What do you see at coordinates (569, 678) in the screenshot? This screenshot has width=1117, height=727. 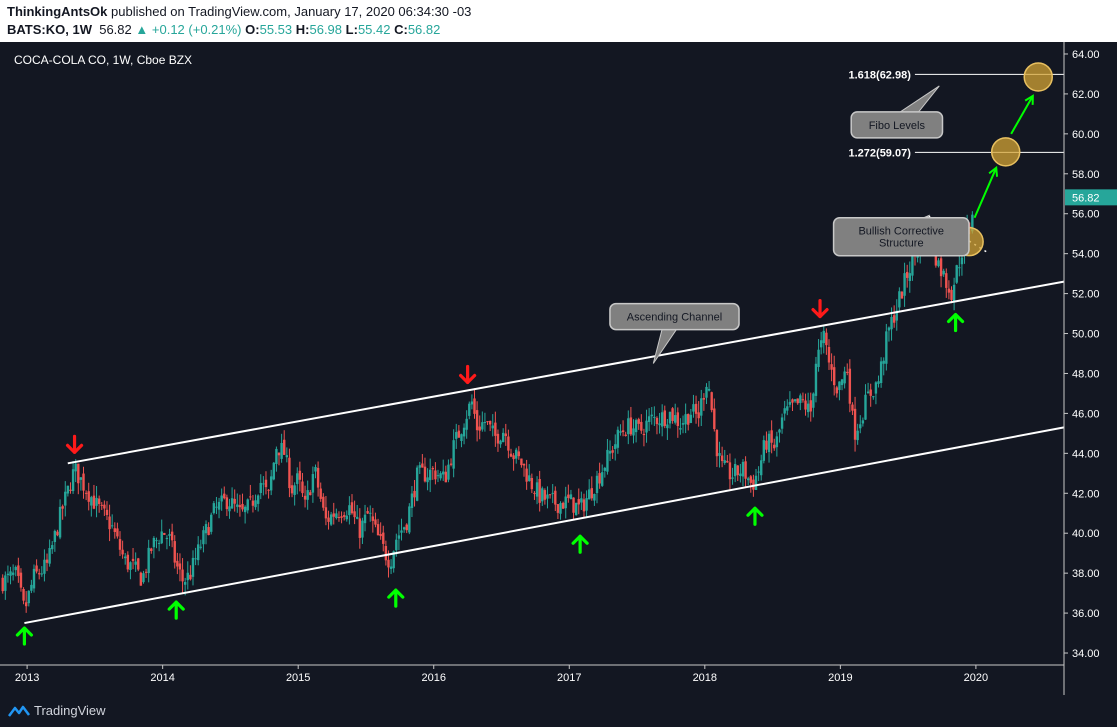 I see `time-tick-label: 2017` at bounding box center [569, 678].